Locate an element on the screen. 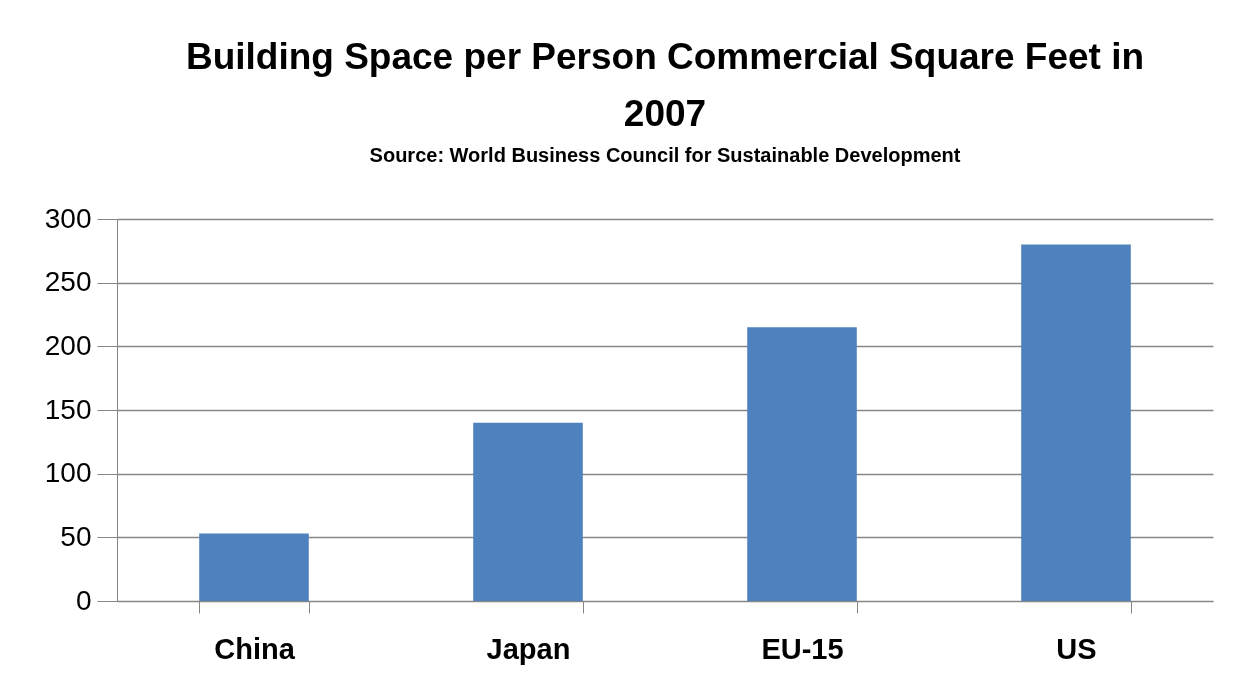  chart-subtitle: Source: World Business Council for Sustainable Development is located at coordinates (665, 155).